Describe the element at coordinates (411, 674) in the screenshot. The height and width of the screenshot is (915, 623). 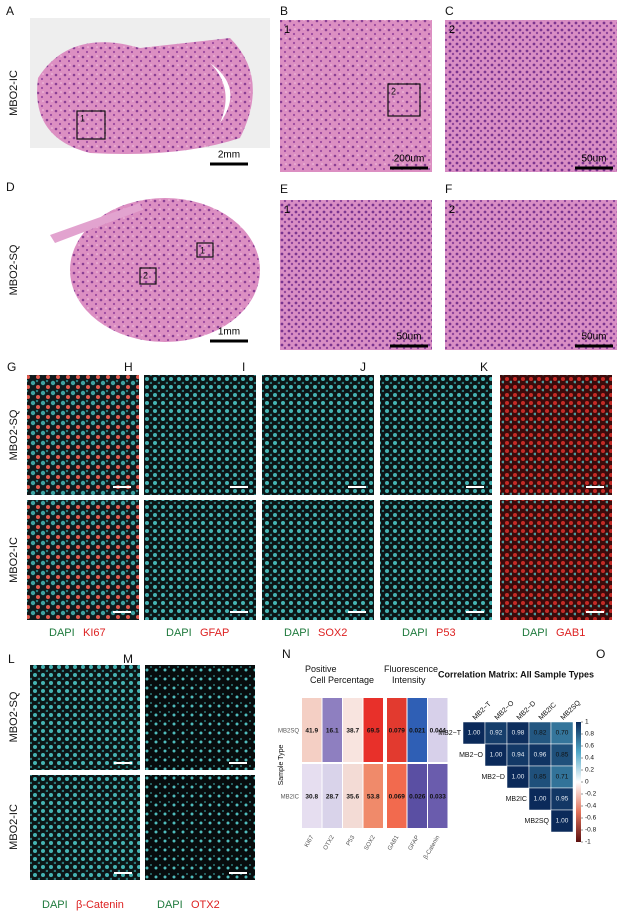
I see `group-title: Fluorescence Intensity` at that location.